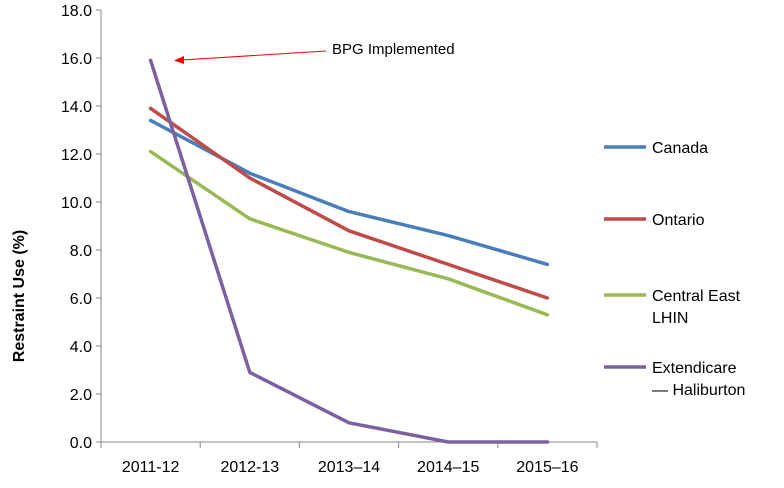 The height and width of the screenshot is (488, 784). Describe the element at coordinates (680, 148) in the screenshot. I see `legend-label-0: Canada` at that location.